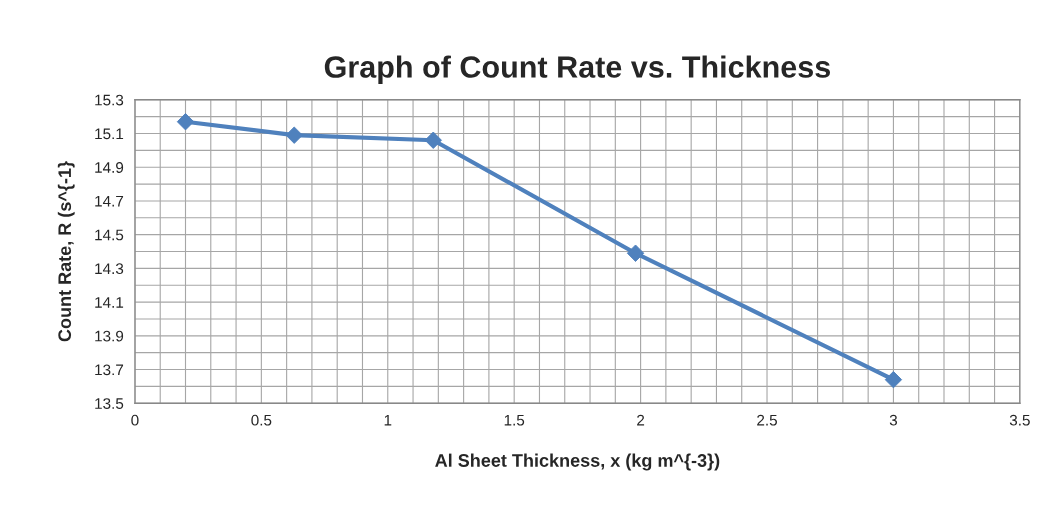 This screenshot has height=517, width=1046. I want to click on y-tick-label: 15.1, so click(109, 134).